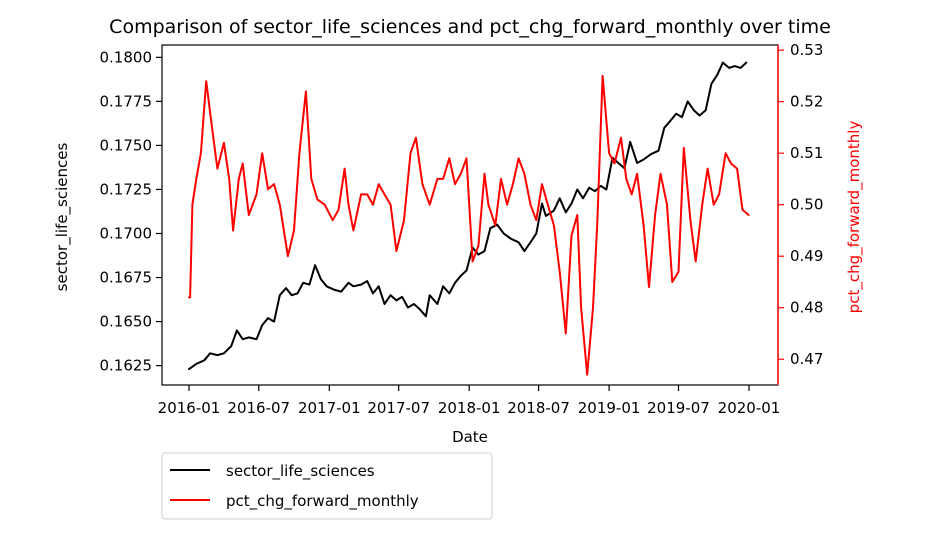  Describe the element at coordinates (126, 366) in the screenshot. I see `left-y-tick-label: 0.1625` at that location.